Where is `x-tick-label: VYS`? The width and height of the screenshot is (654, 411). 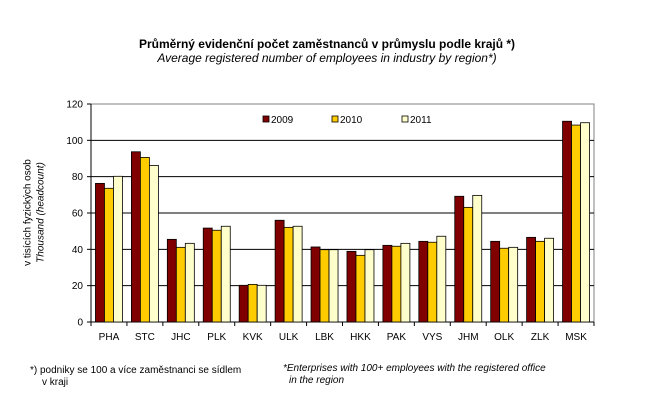
x-tick-label: VYS is located at coordinates (432, 337).